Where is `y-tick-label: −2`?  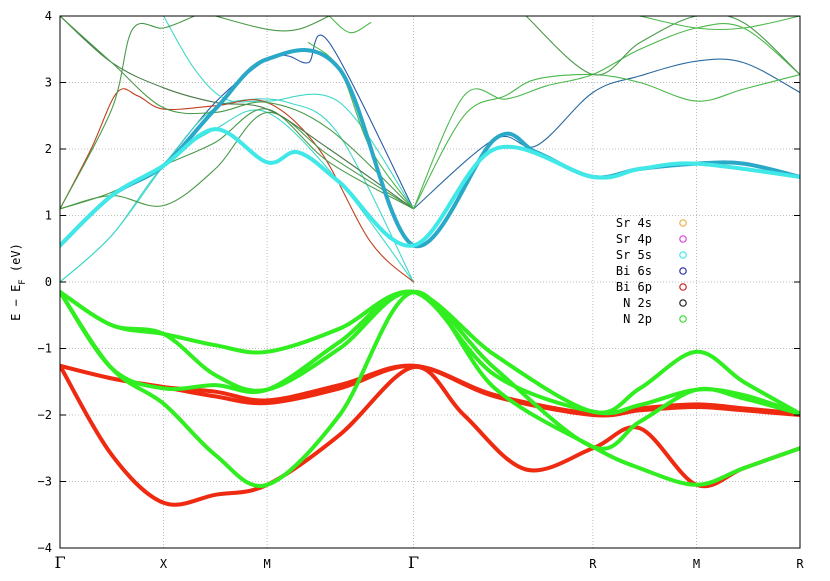
y-tick-label: −2 is located at coordinates (45, 415).